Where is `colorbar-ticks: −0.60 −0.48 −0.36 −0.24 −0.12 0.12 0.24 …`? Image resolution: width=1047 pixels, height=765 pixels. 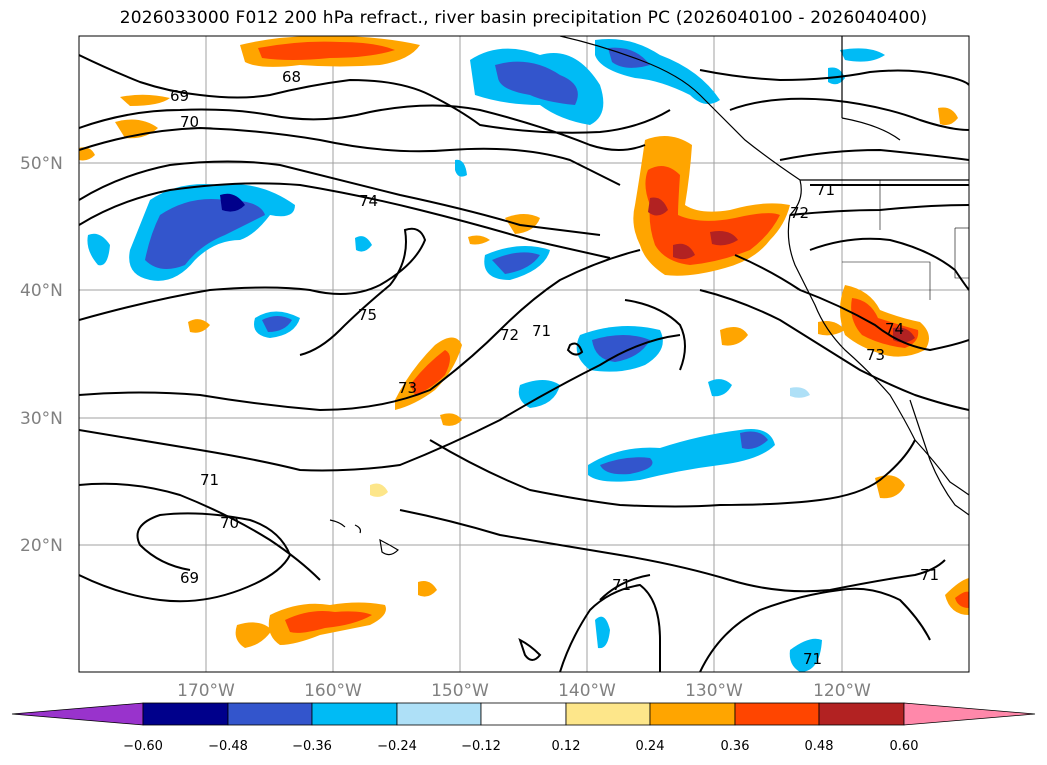 colorbar-ticks: −0.60 −0.48 −0.36 −0.24 −0.12 0.12 0.24 … is located at coordinates (520, 746).